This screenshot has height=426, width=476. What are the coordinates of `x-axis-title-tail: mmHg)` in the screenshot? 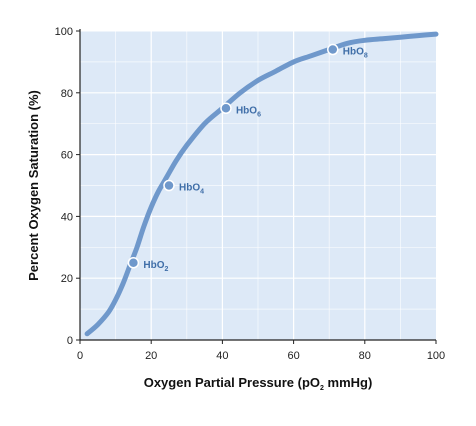 It's located at (348, 382).